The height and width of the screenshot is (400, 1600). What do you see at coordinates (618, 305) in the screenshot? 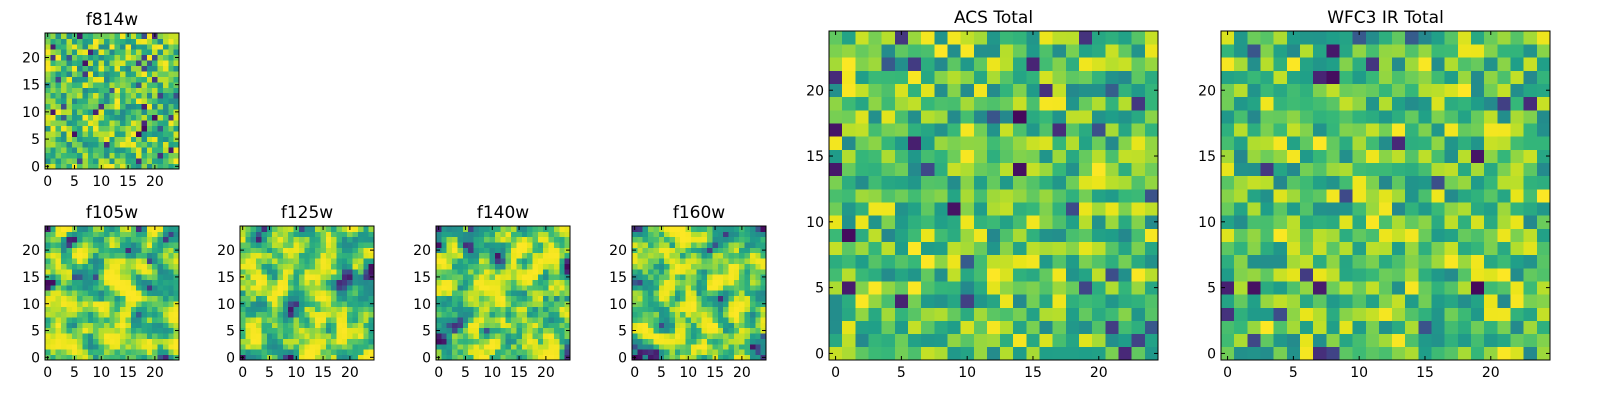
I see `y-tick-label: 10` at bounding box center [618, 305].